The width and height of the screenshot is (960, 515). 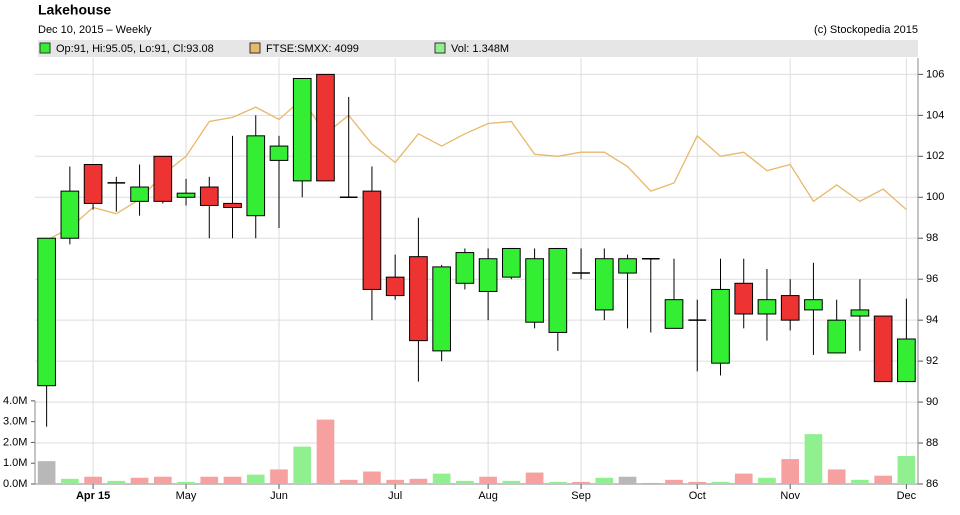 I want to click on credit: (c) Stockopedia 2015, so click(x=866, y=30).